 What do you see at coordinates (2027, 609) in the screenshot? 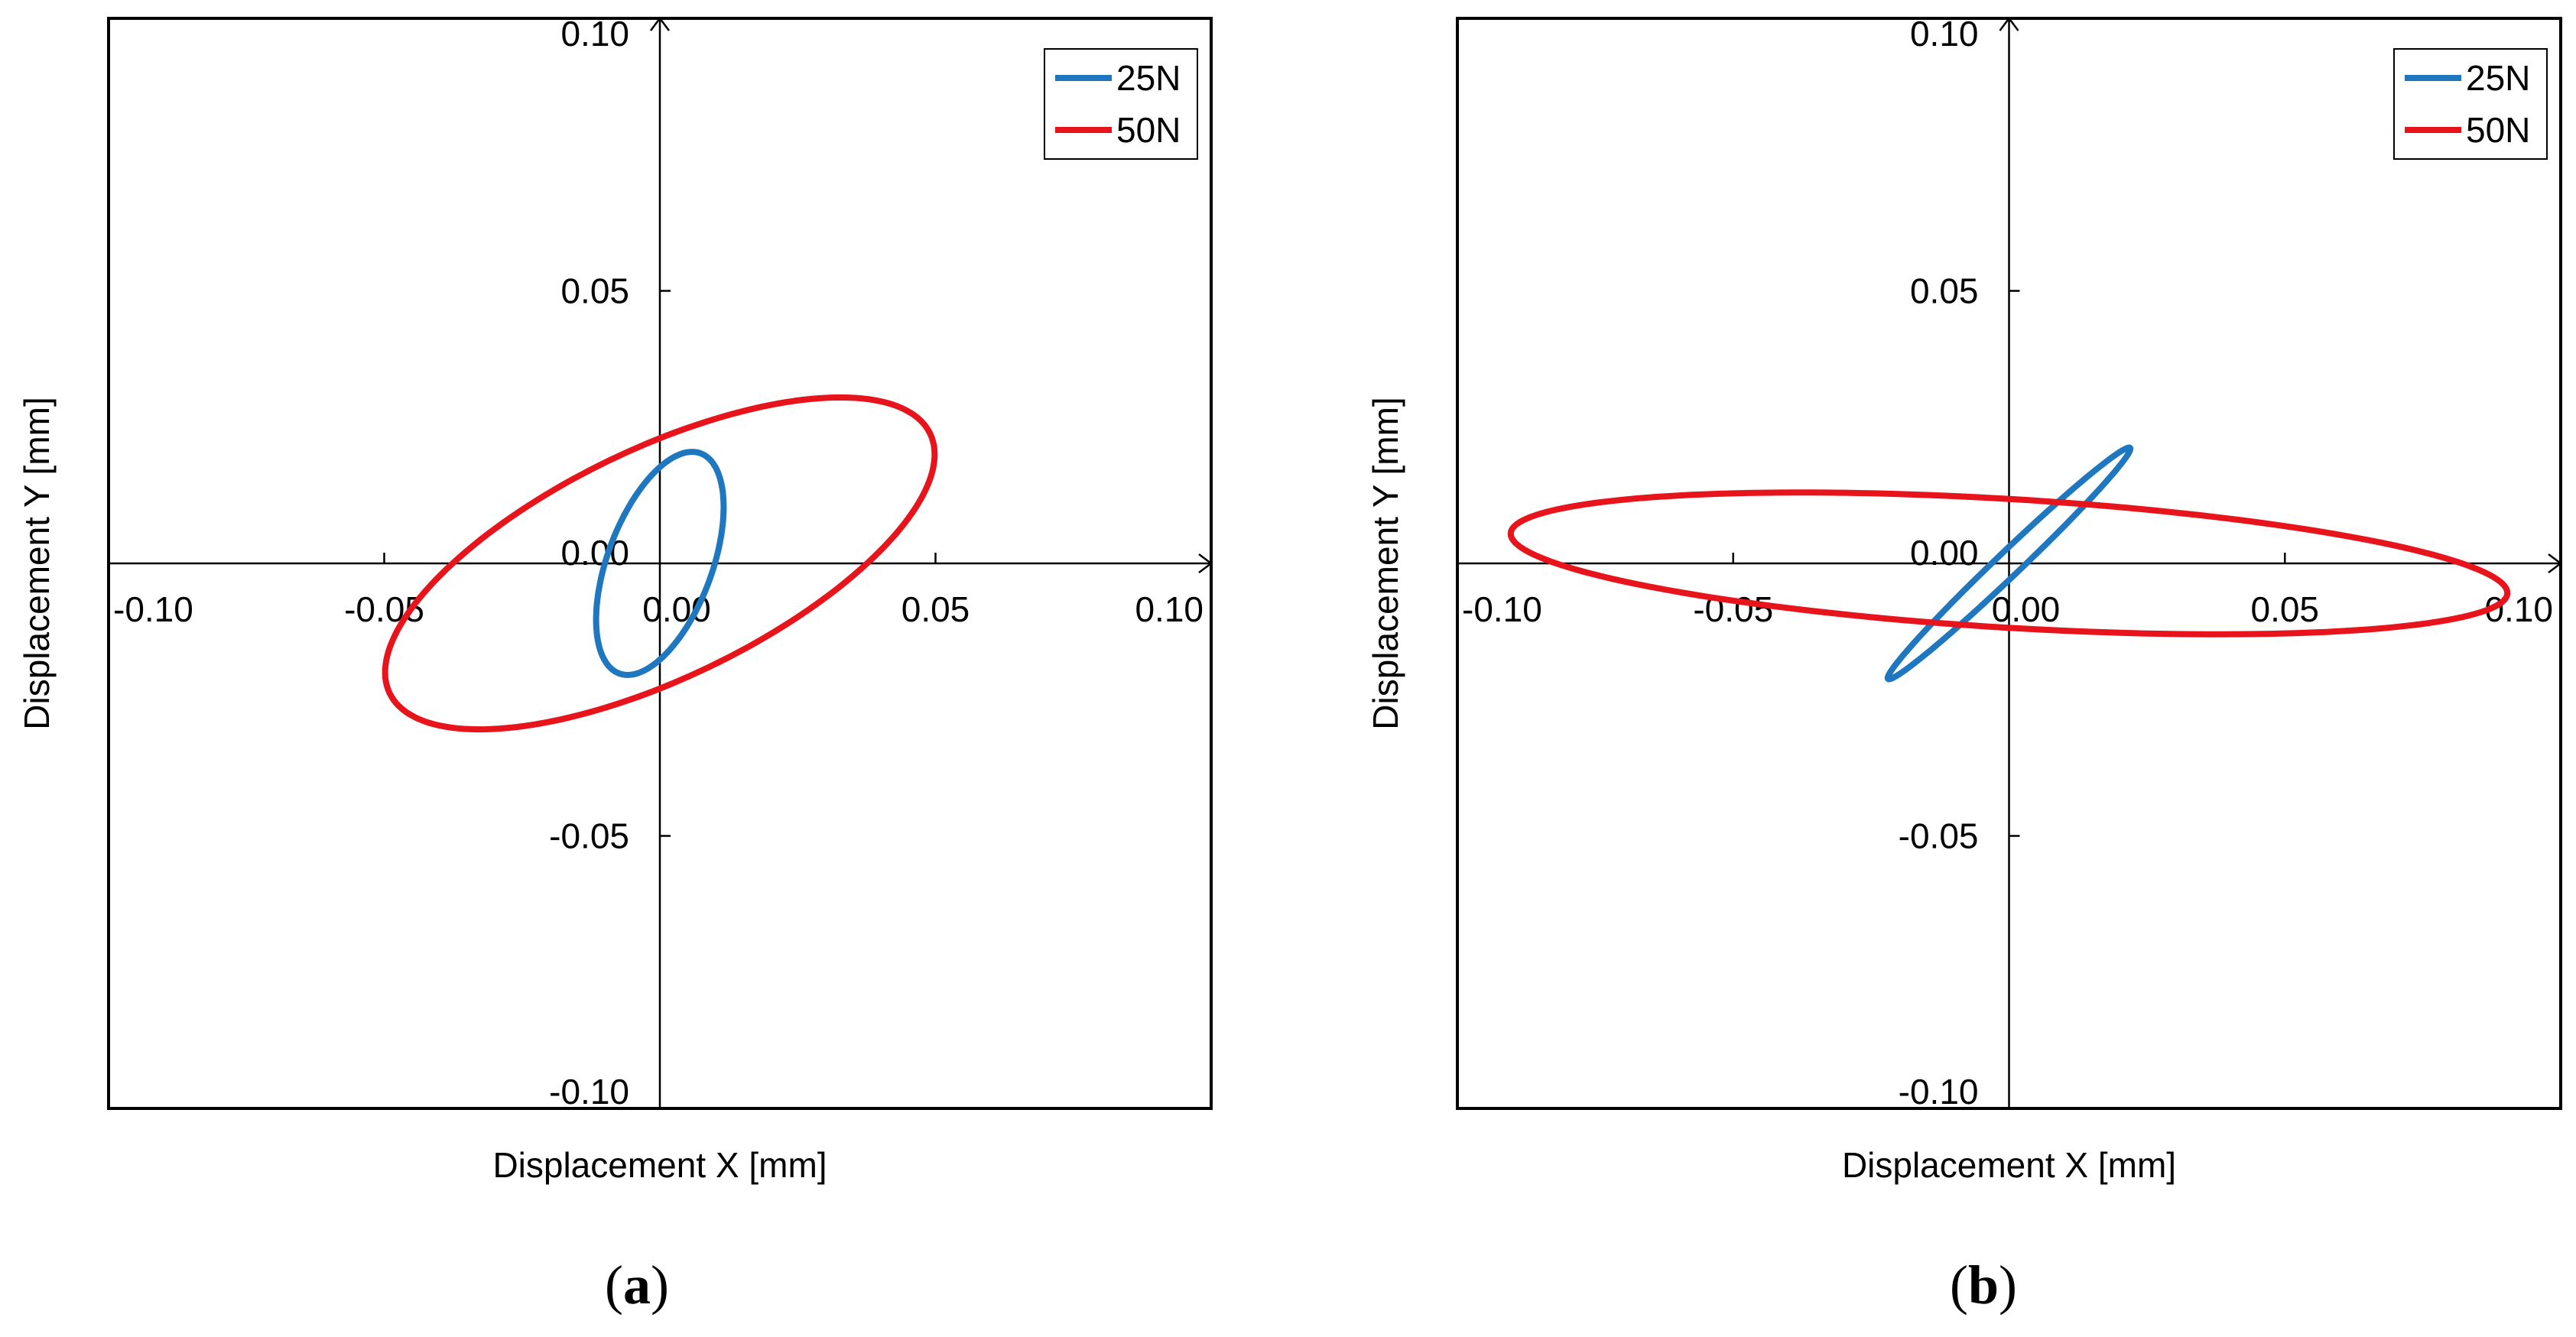
I see `x-tick-label: 0.00` at bounding box center [2027, 609].